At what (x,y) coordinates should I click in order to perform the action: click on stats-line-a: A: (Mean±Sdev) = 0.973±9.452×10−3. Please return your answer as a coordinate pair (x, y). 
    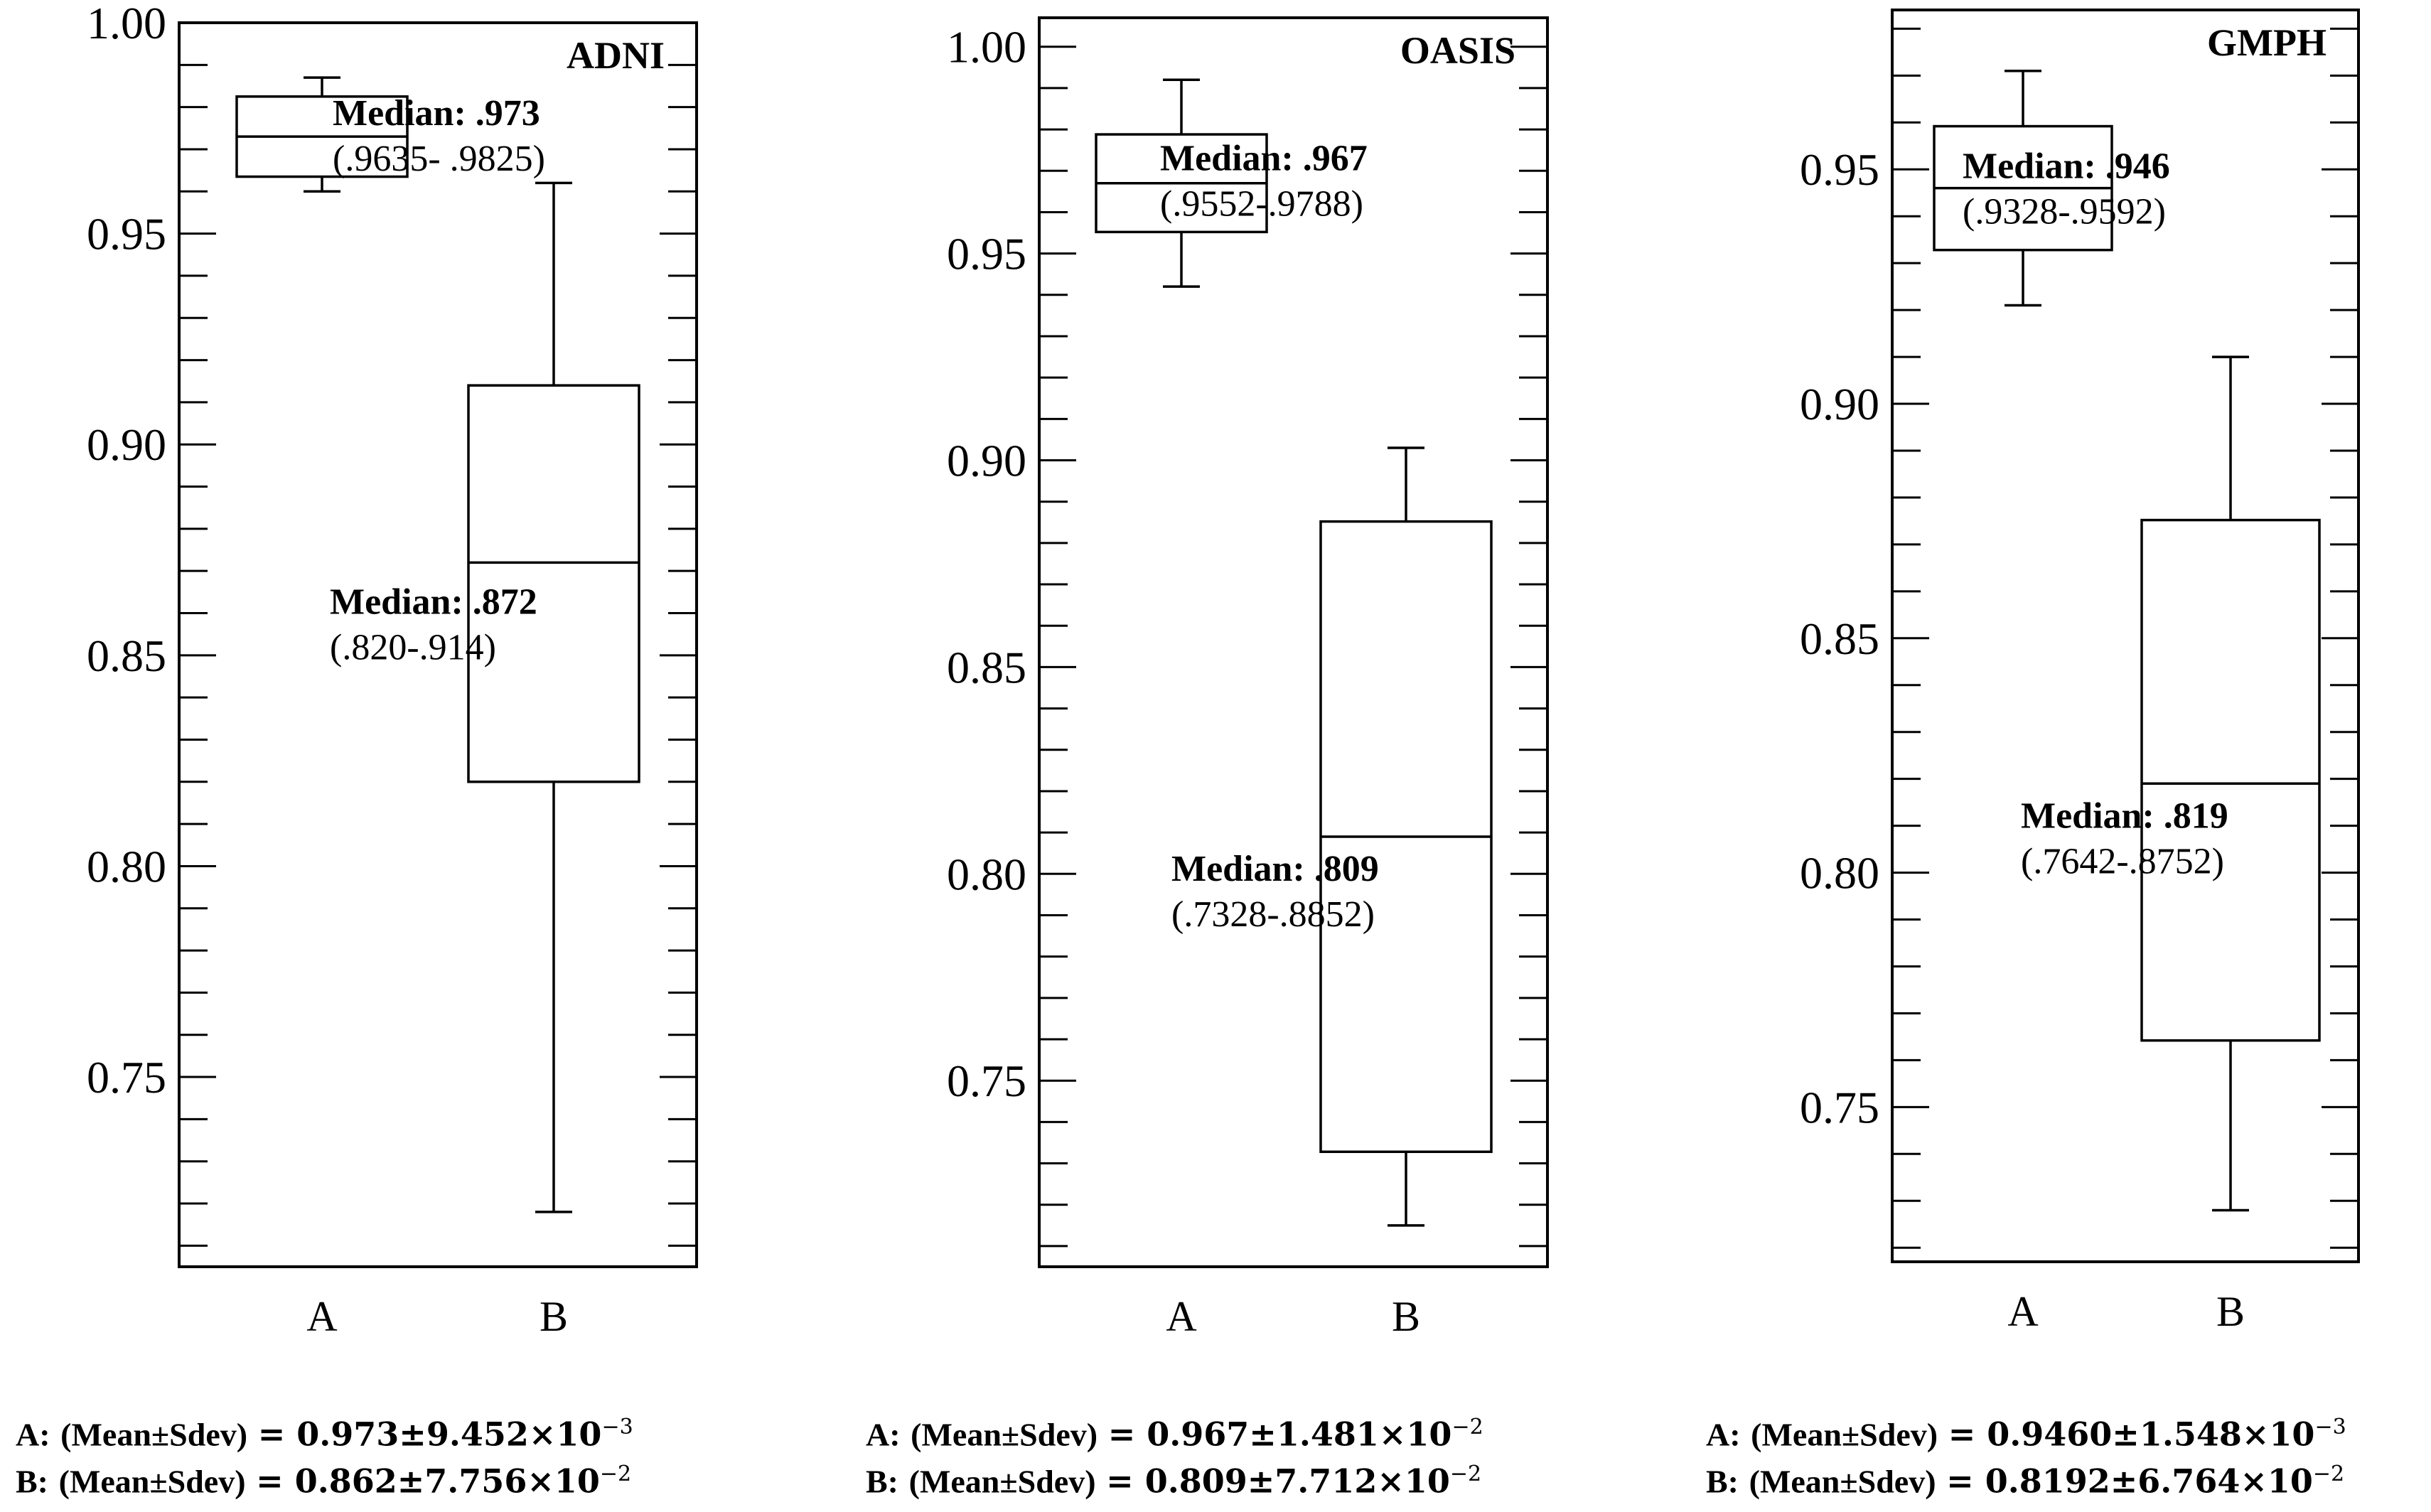
    Looking at the image, I should click on (324, 1431).